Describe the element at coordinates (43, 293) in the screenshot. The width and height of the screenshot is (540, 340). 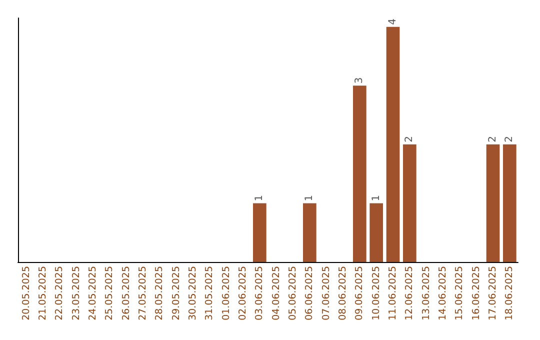
I see `x-tick-label: 21.05.2025` at that location.